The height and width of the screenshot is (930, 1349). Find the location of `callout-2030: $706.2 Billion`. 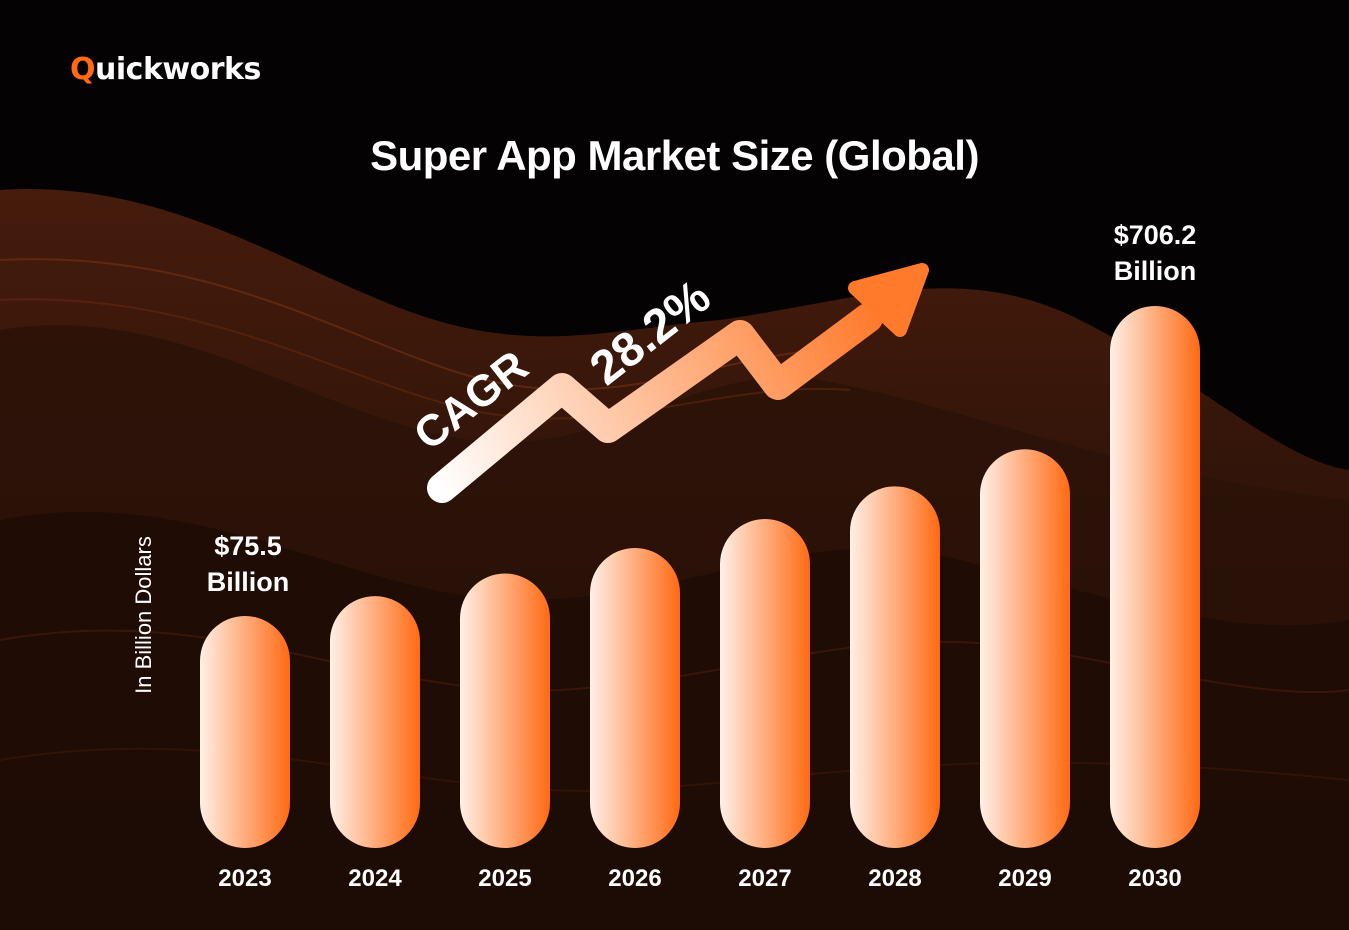

callout-2030: $706.2 Billion is located at coordinates (1155, 253).